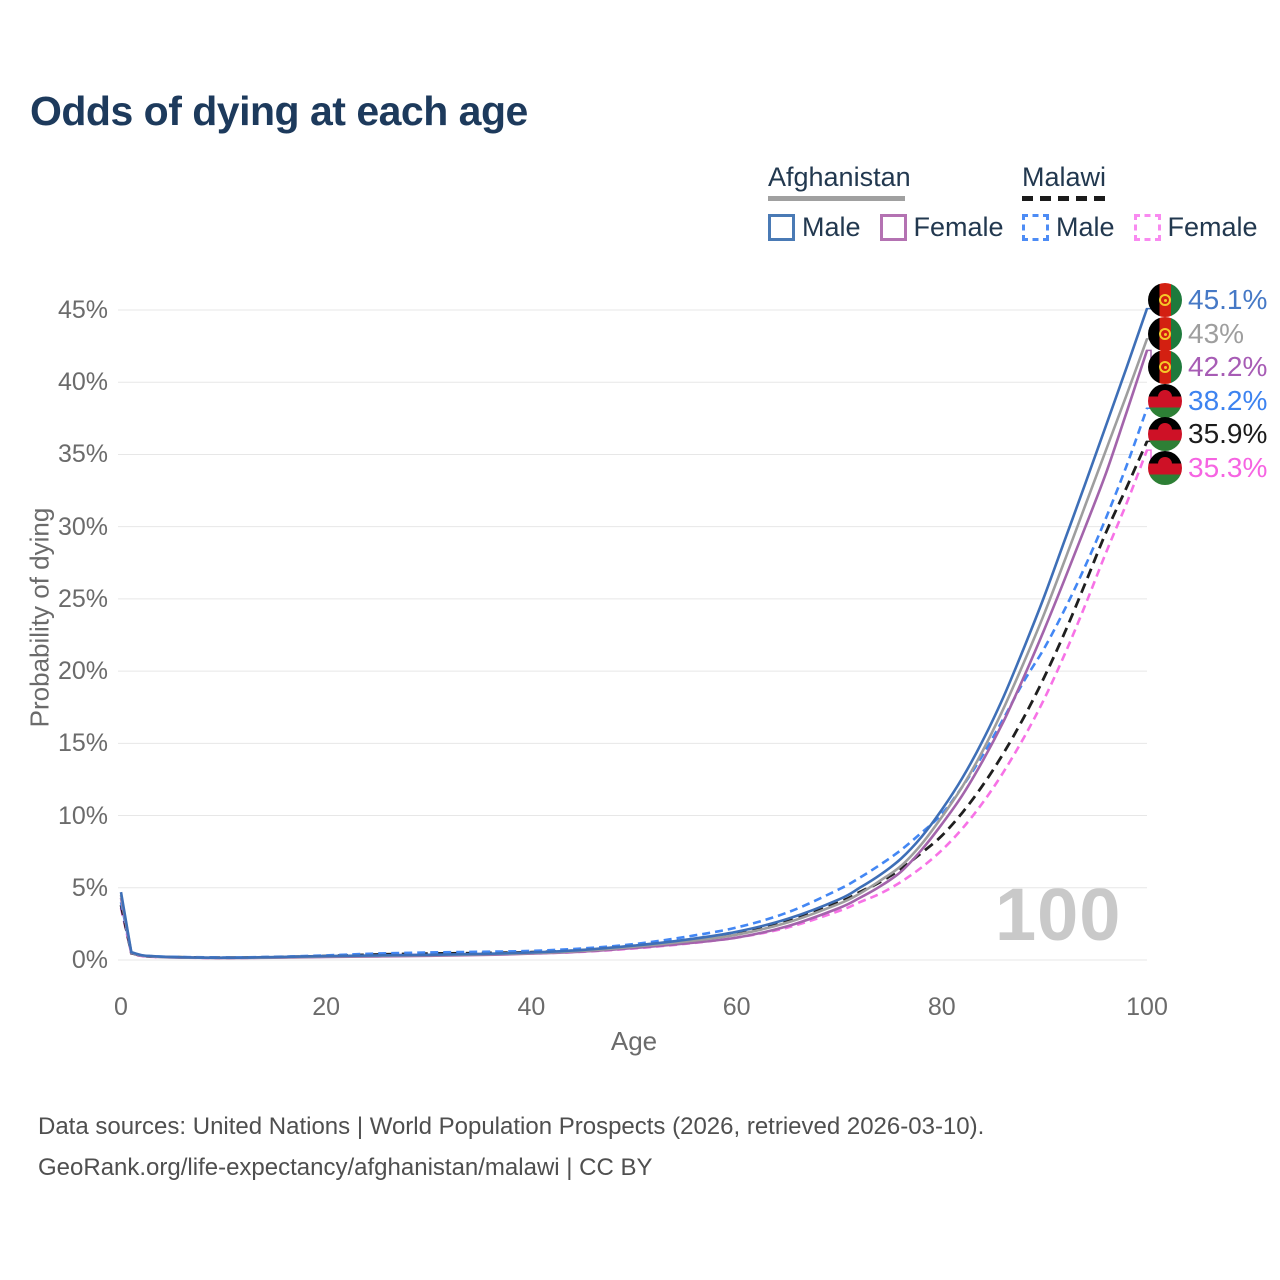 Image resolution: width=1280 pixels, height=1280 pixels. What do you see at coordinates (89, 887) in the screenshot?
I see `y-tick-label: 5%` at bounding box center [89, 887].